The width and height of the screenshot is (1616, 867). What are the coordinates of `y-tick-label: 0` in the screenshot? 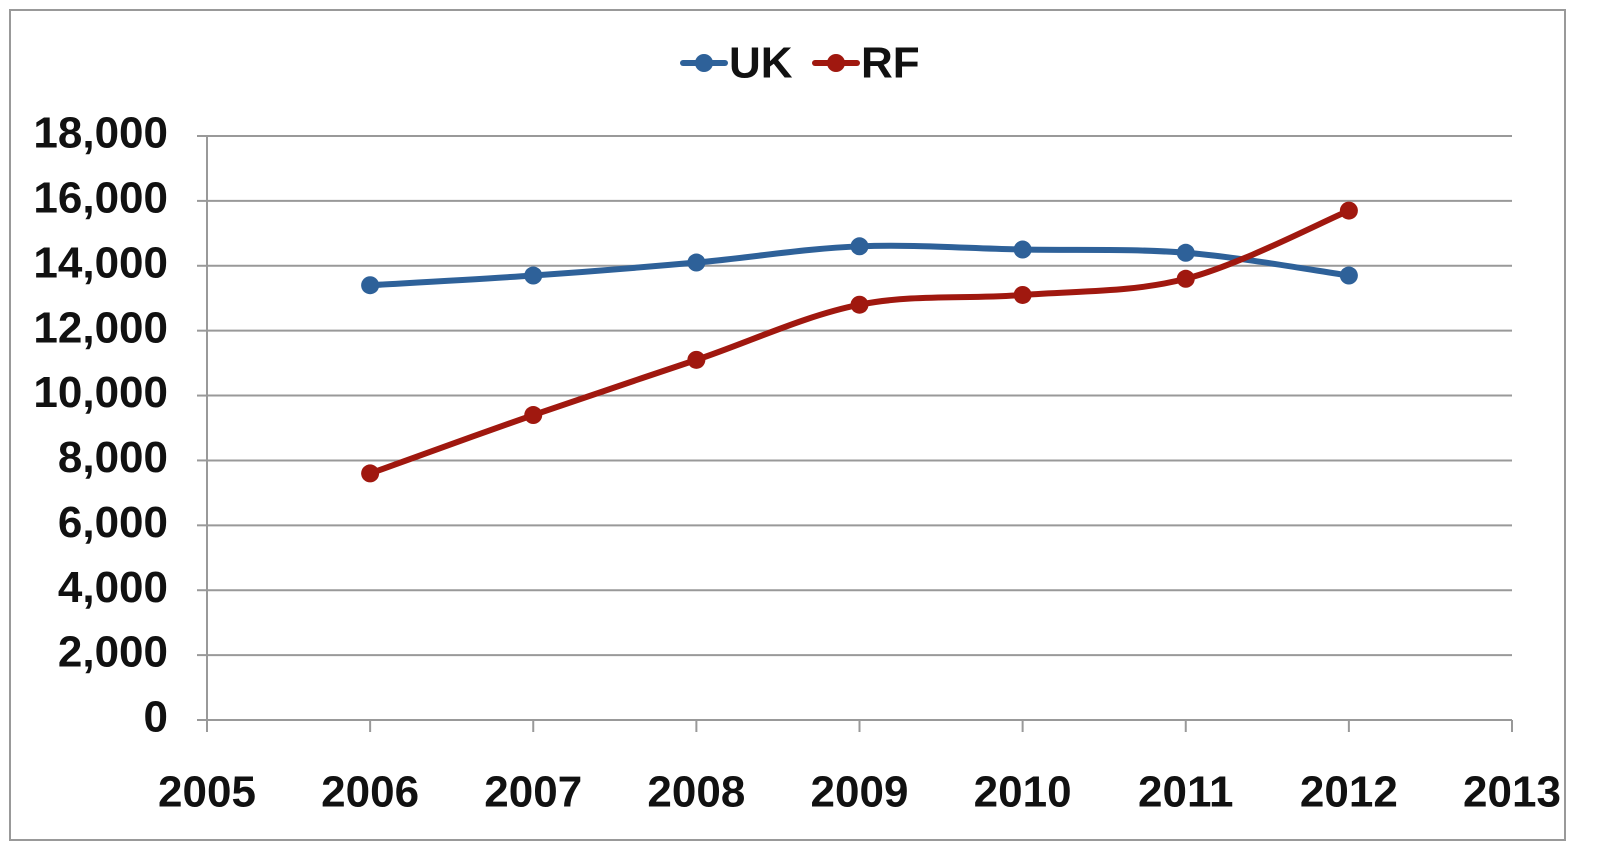 It's located at (156, 717).